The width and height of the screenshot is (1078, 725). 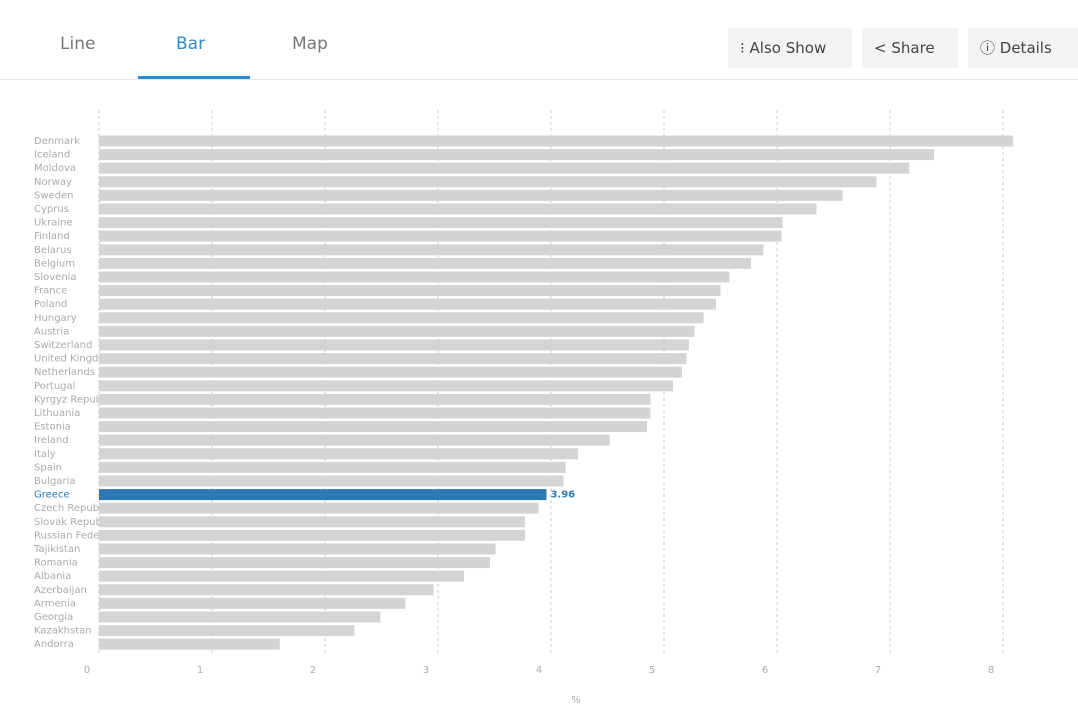 I want to click on x-axis-label: %, so click(x=576, y=700).